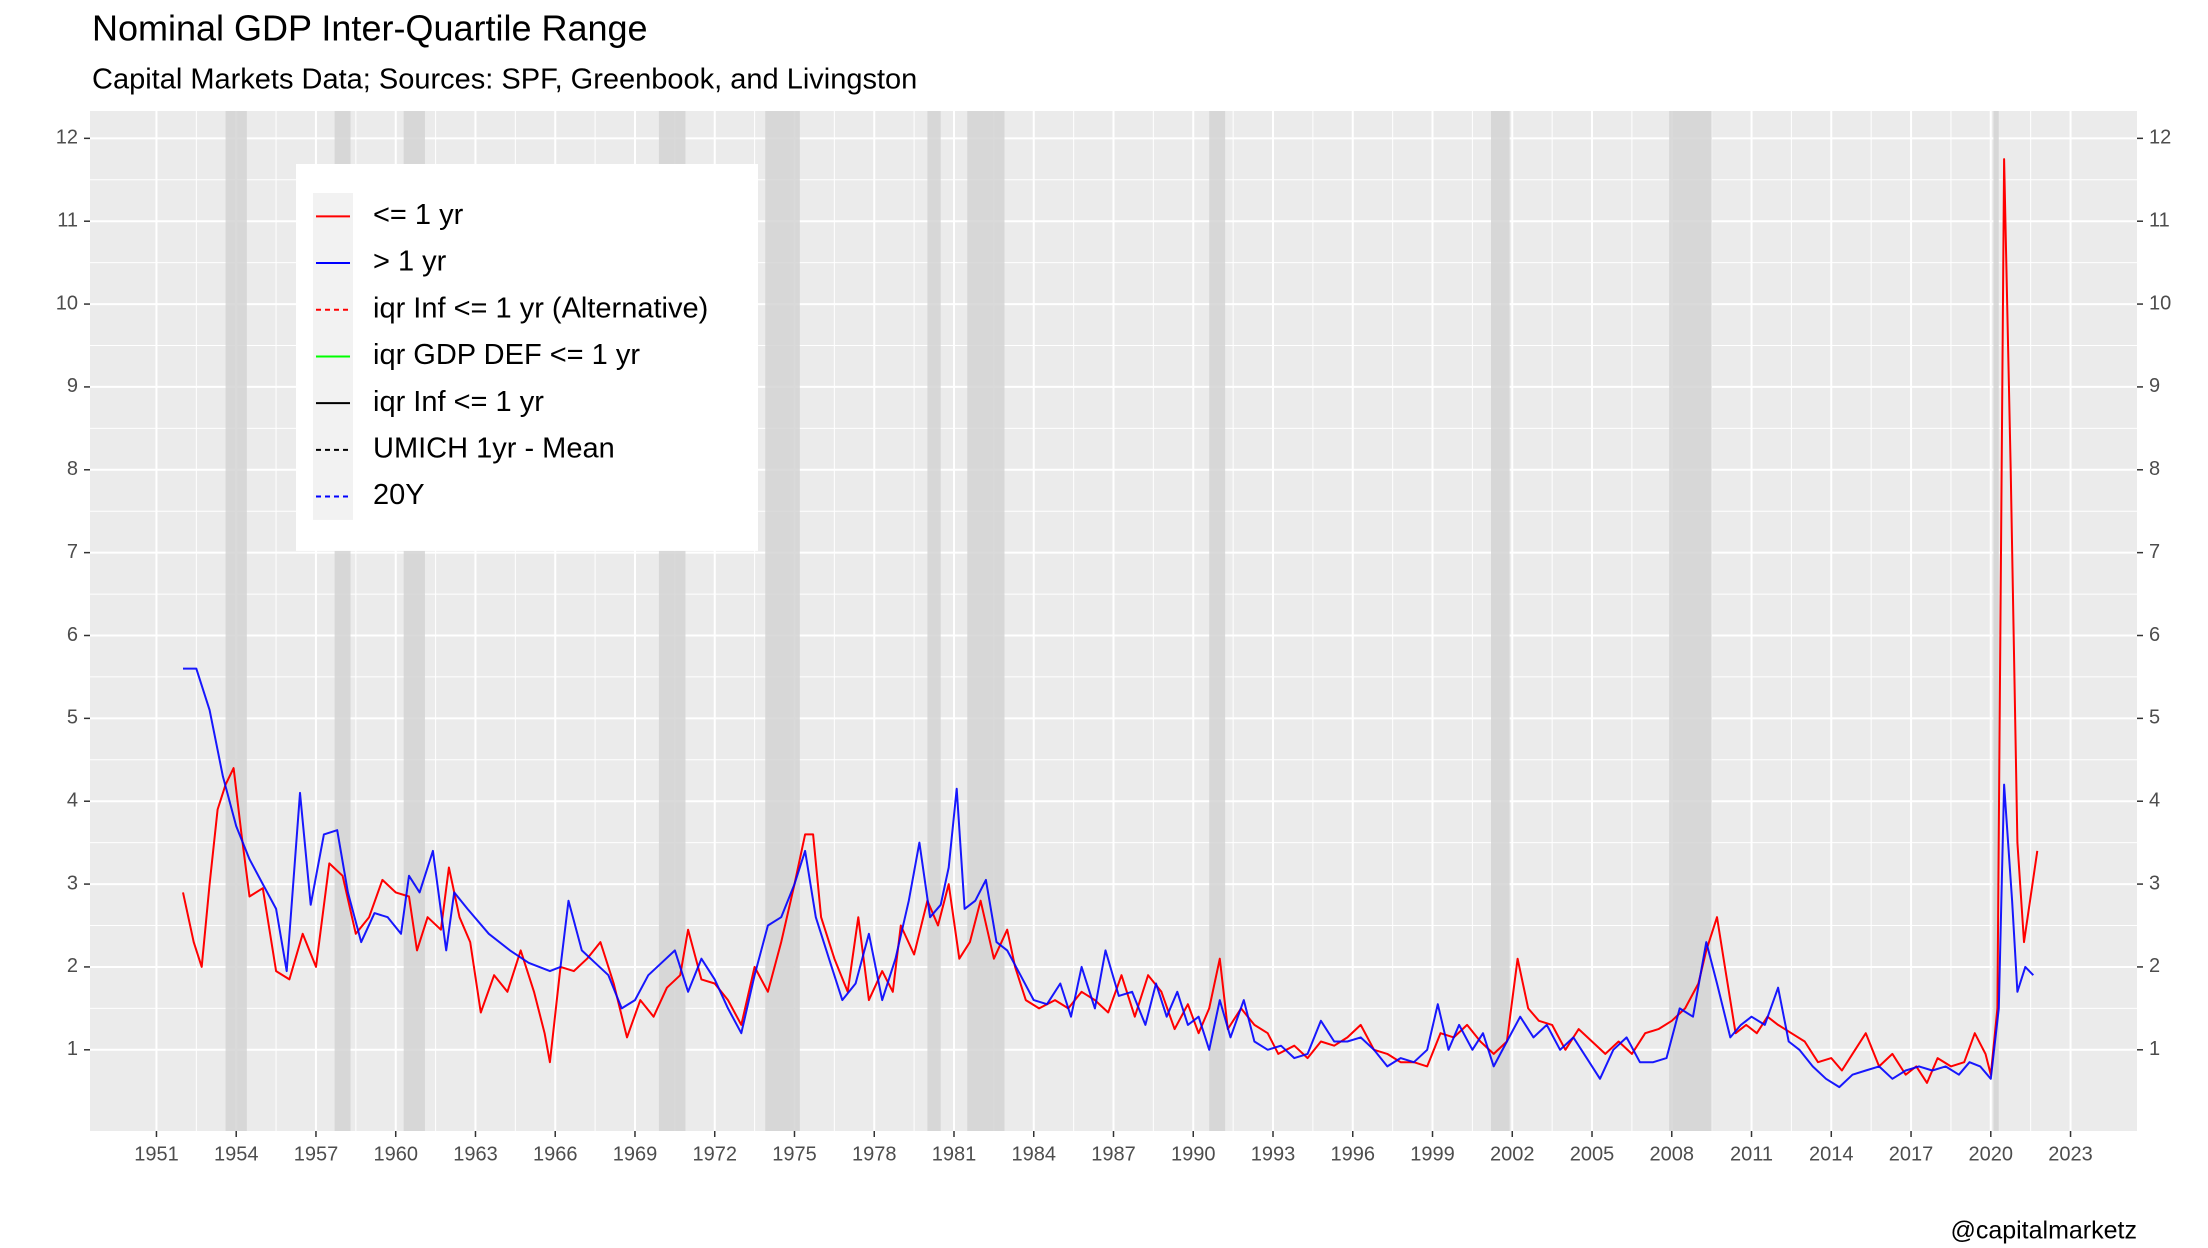  Describe the element at coordinates (72, 552) in the screenshot. I see `y-tick-label: 7` at that location.